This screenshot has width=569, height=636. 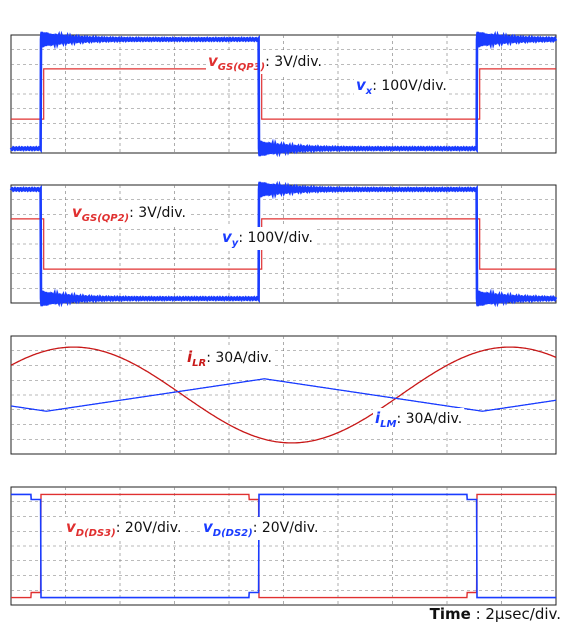 What do you see at coordinates (369, 91) in the screenshot?
I see `series-subscript: x` at bounding box center [369, 91].